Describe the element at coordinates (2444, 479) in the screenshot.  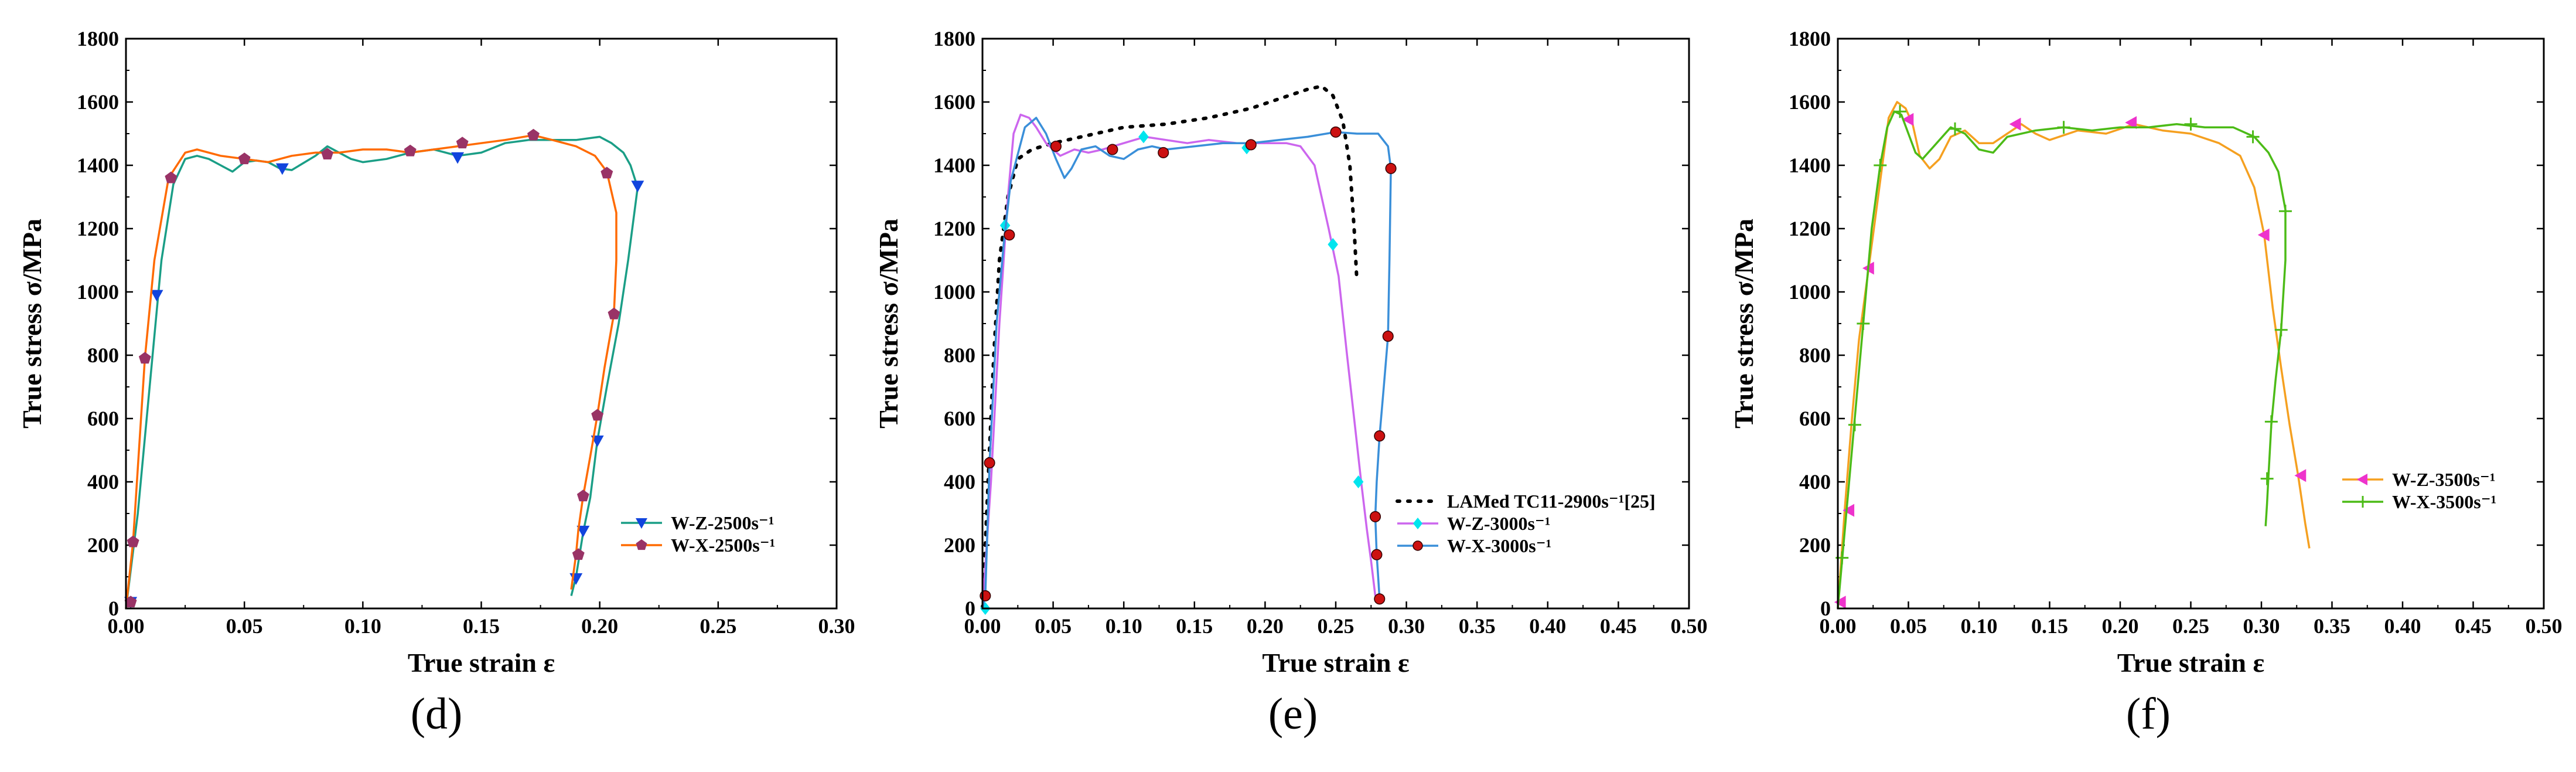
I see `legend-label: W-Z-3500s⁻¹` at that location.